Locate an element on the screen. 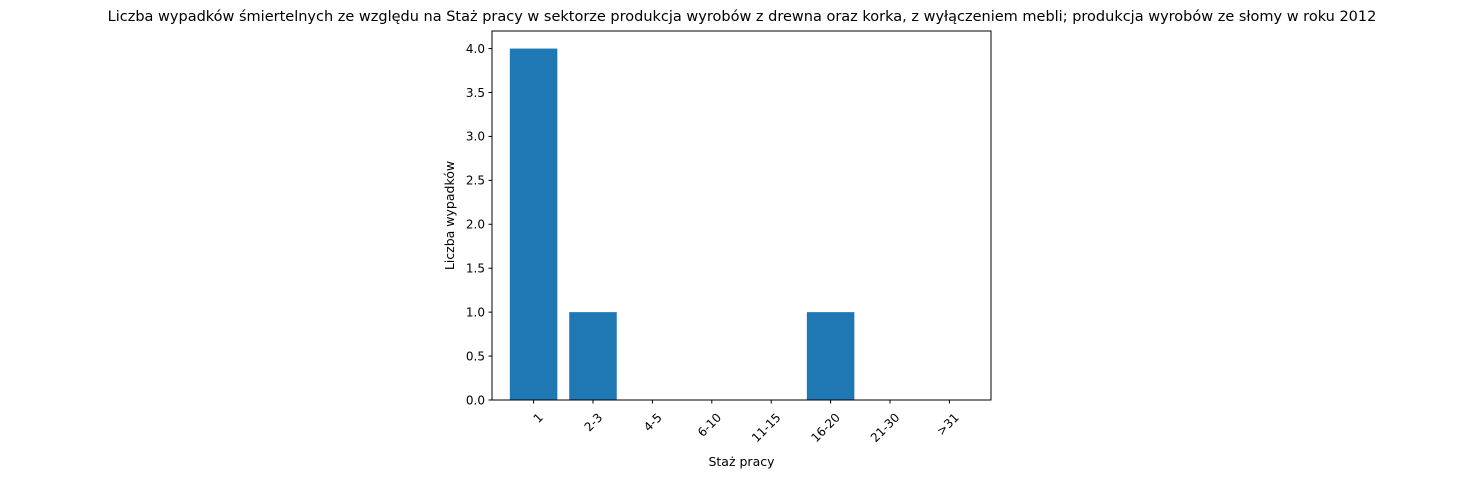 This screenshot has width=1484, height=478. x-axis-ticks: 1 2-3 4-5 6-10 11-15 16-20 21-30 >31 is located at coordinates (746, 422).